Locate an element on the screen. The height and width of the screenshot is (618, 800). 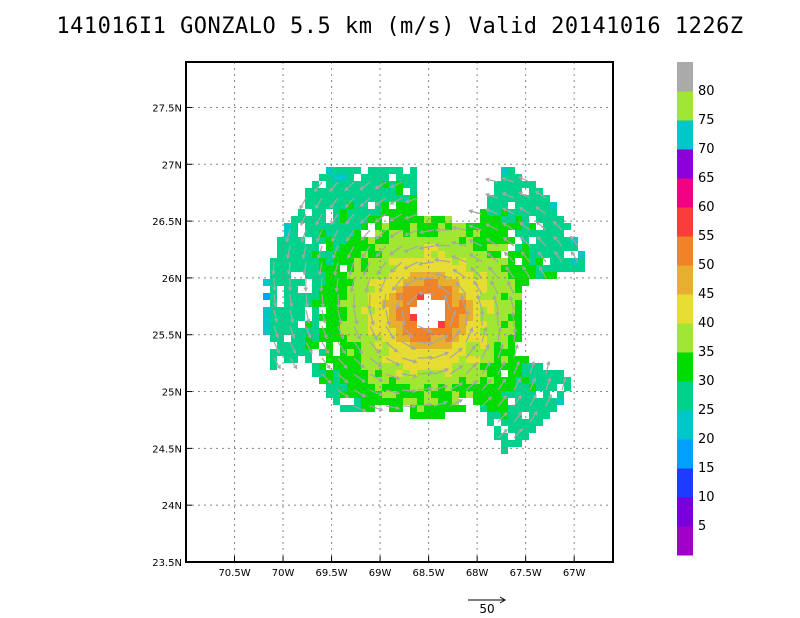
y-tick-label: 24.5N is located at coordinates (167, 449).